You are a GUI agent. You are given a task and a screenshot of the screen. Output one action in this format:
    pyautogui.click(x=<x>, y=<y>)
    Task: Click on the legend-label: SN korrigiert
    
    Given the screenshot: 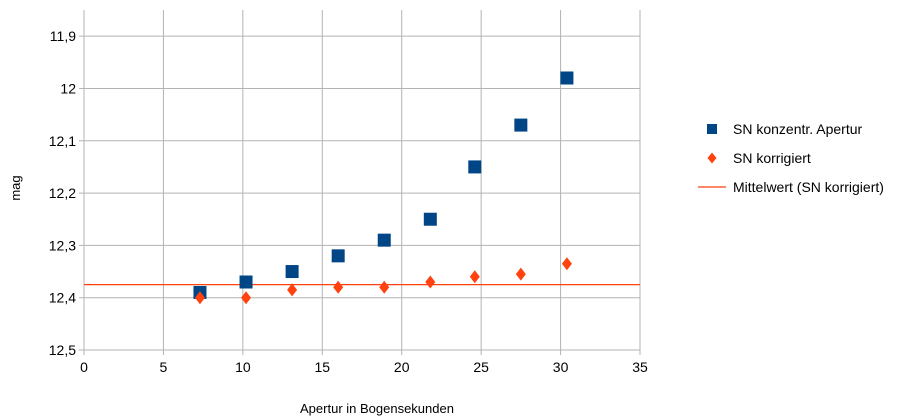 What is the action you would take?
    pyautogui.click(x=772, y=158)
    